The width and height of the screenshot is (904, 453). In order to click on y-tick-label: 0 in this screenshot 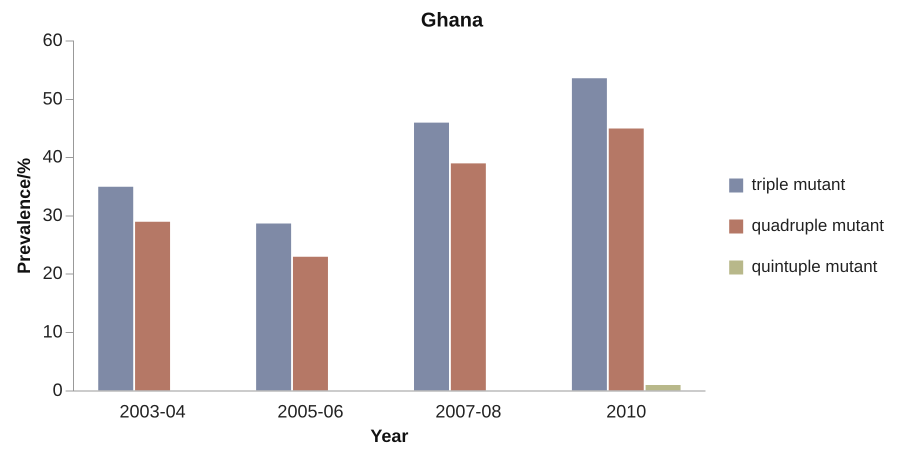, I will do `click(57, 390)`.